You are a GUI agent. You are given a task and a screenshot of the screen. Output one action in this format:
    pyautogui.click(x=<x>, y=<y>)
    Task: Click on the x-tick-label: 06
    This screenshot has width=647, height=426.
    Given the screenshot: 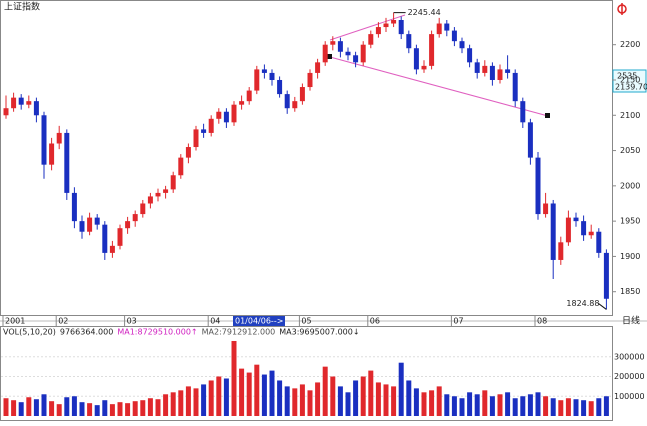 What is the action you would take?
    pyautogui.click(x=375, y=321)
    